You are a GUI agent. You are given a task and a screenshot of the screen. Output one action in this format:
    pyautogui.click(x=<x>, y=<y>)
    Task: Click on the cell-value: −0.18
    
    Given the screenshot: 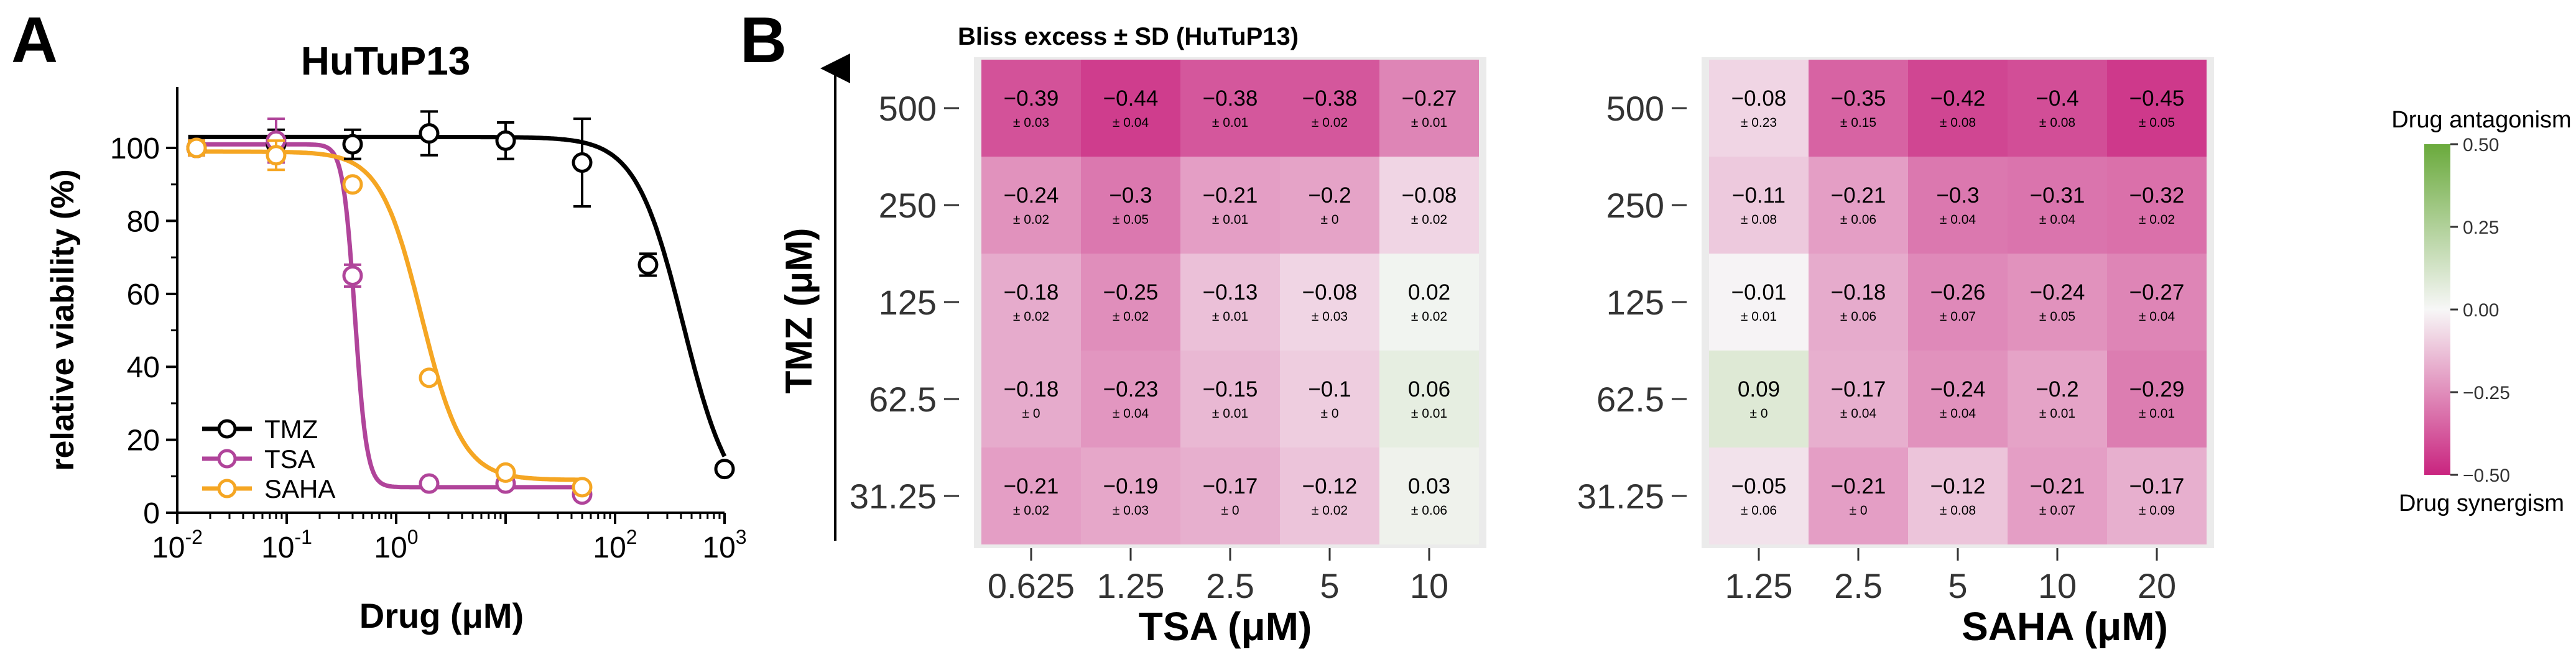 What is the action you would take?
    pyautogui.click(x=1031, y=389)
    